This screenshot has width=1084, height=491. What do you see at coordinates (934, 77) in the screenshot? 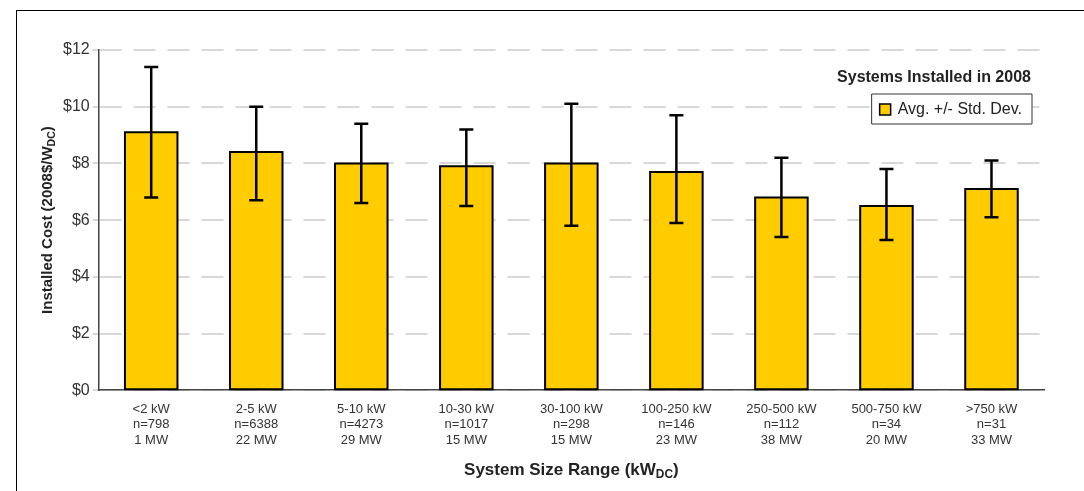
I see `legend-title: Systems Installed in 2008` at bounding box center [934, 77].